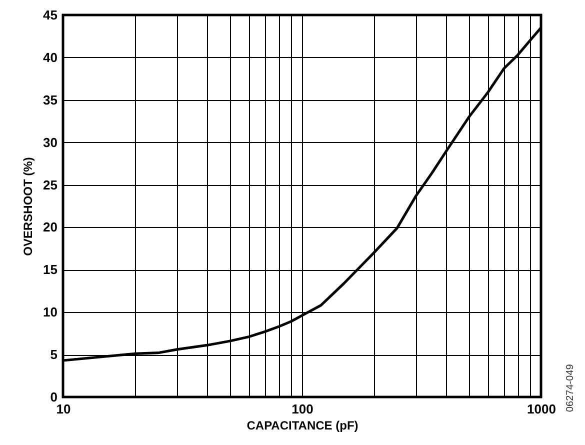 Image resolution: width=585 pixels, height=445 pixels. What do you see at coordinates (54, 397) in the screenshot?
I see `y-tick-label: 0` at bounding box center [54, 397].